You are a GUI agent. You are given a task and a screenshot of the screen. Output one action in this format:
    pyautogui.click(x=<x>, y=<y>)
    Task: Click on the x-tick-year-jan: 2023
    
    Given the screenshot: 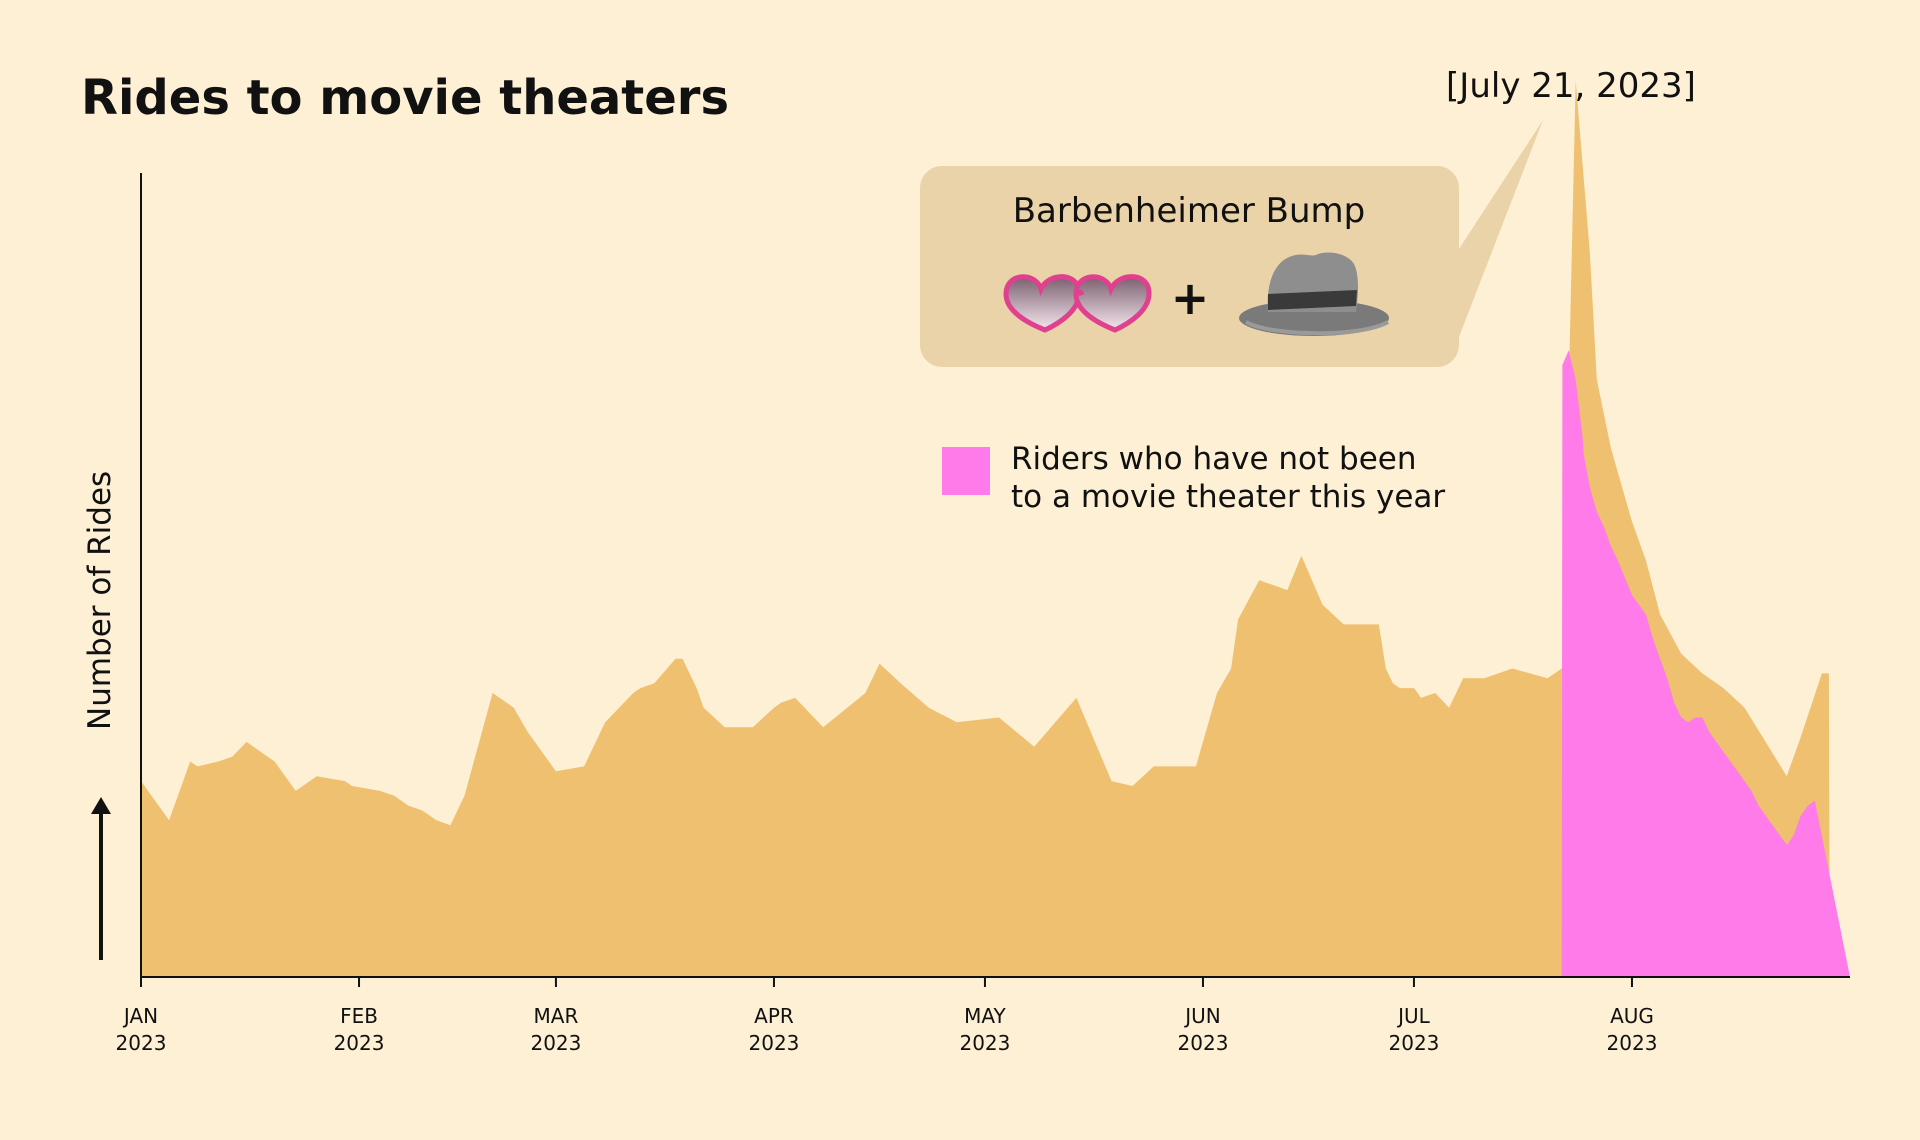 What is the action you would take?
    pyautogui.click(x=141, y=1043)
    